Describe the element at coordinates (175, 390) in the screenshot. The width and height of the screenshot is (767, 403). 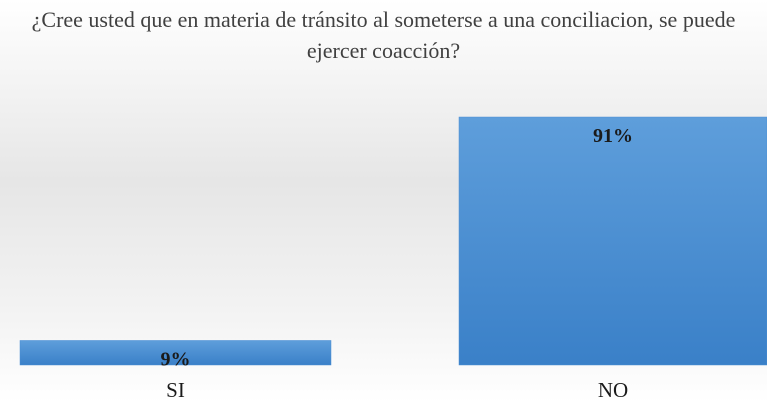
I see `x-tick-label: SI` at that location.